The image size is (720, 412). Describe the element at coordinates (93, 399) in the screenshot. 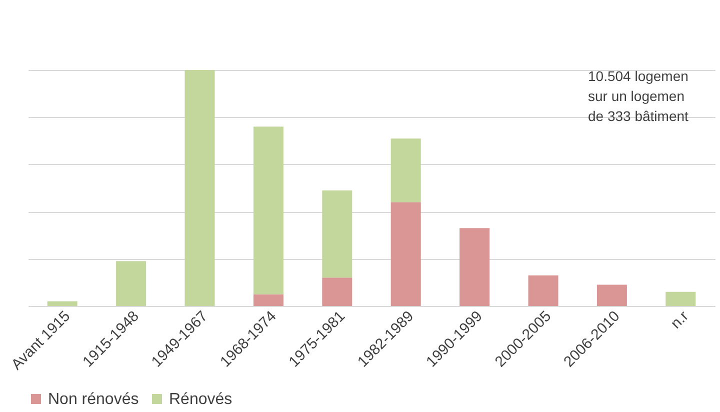

I see `legend-label: Non rénovés` at that location.